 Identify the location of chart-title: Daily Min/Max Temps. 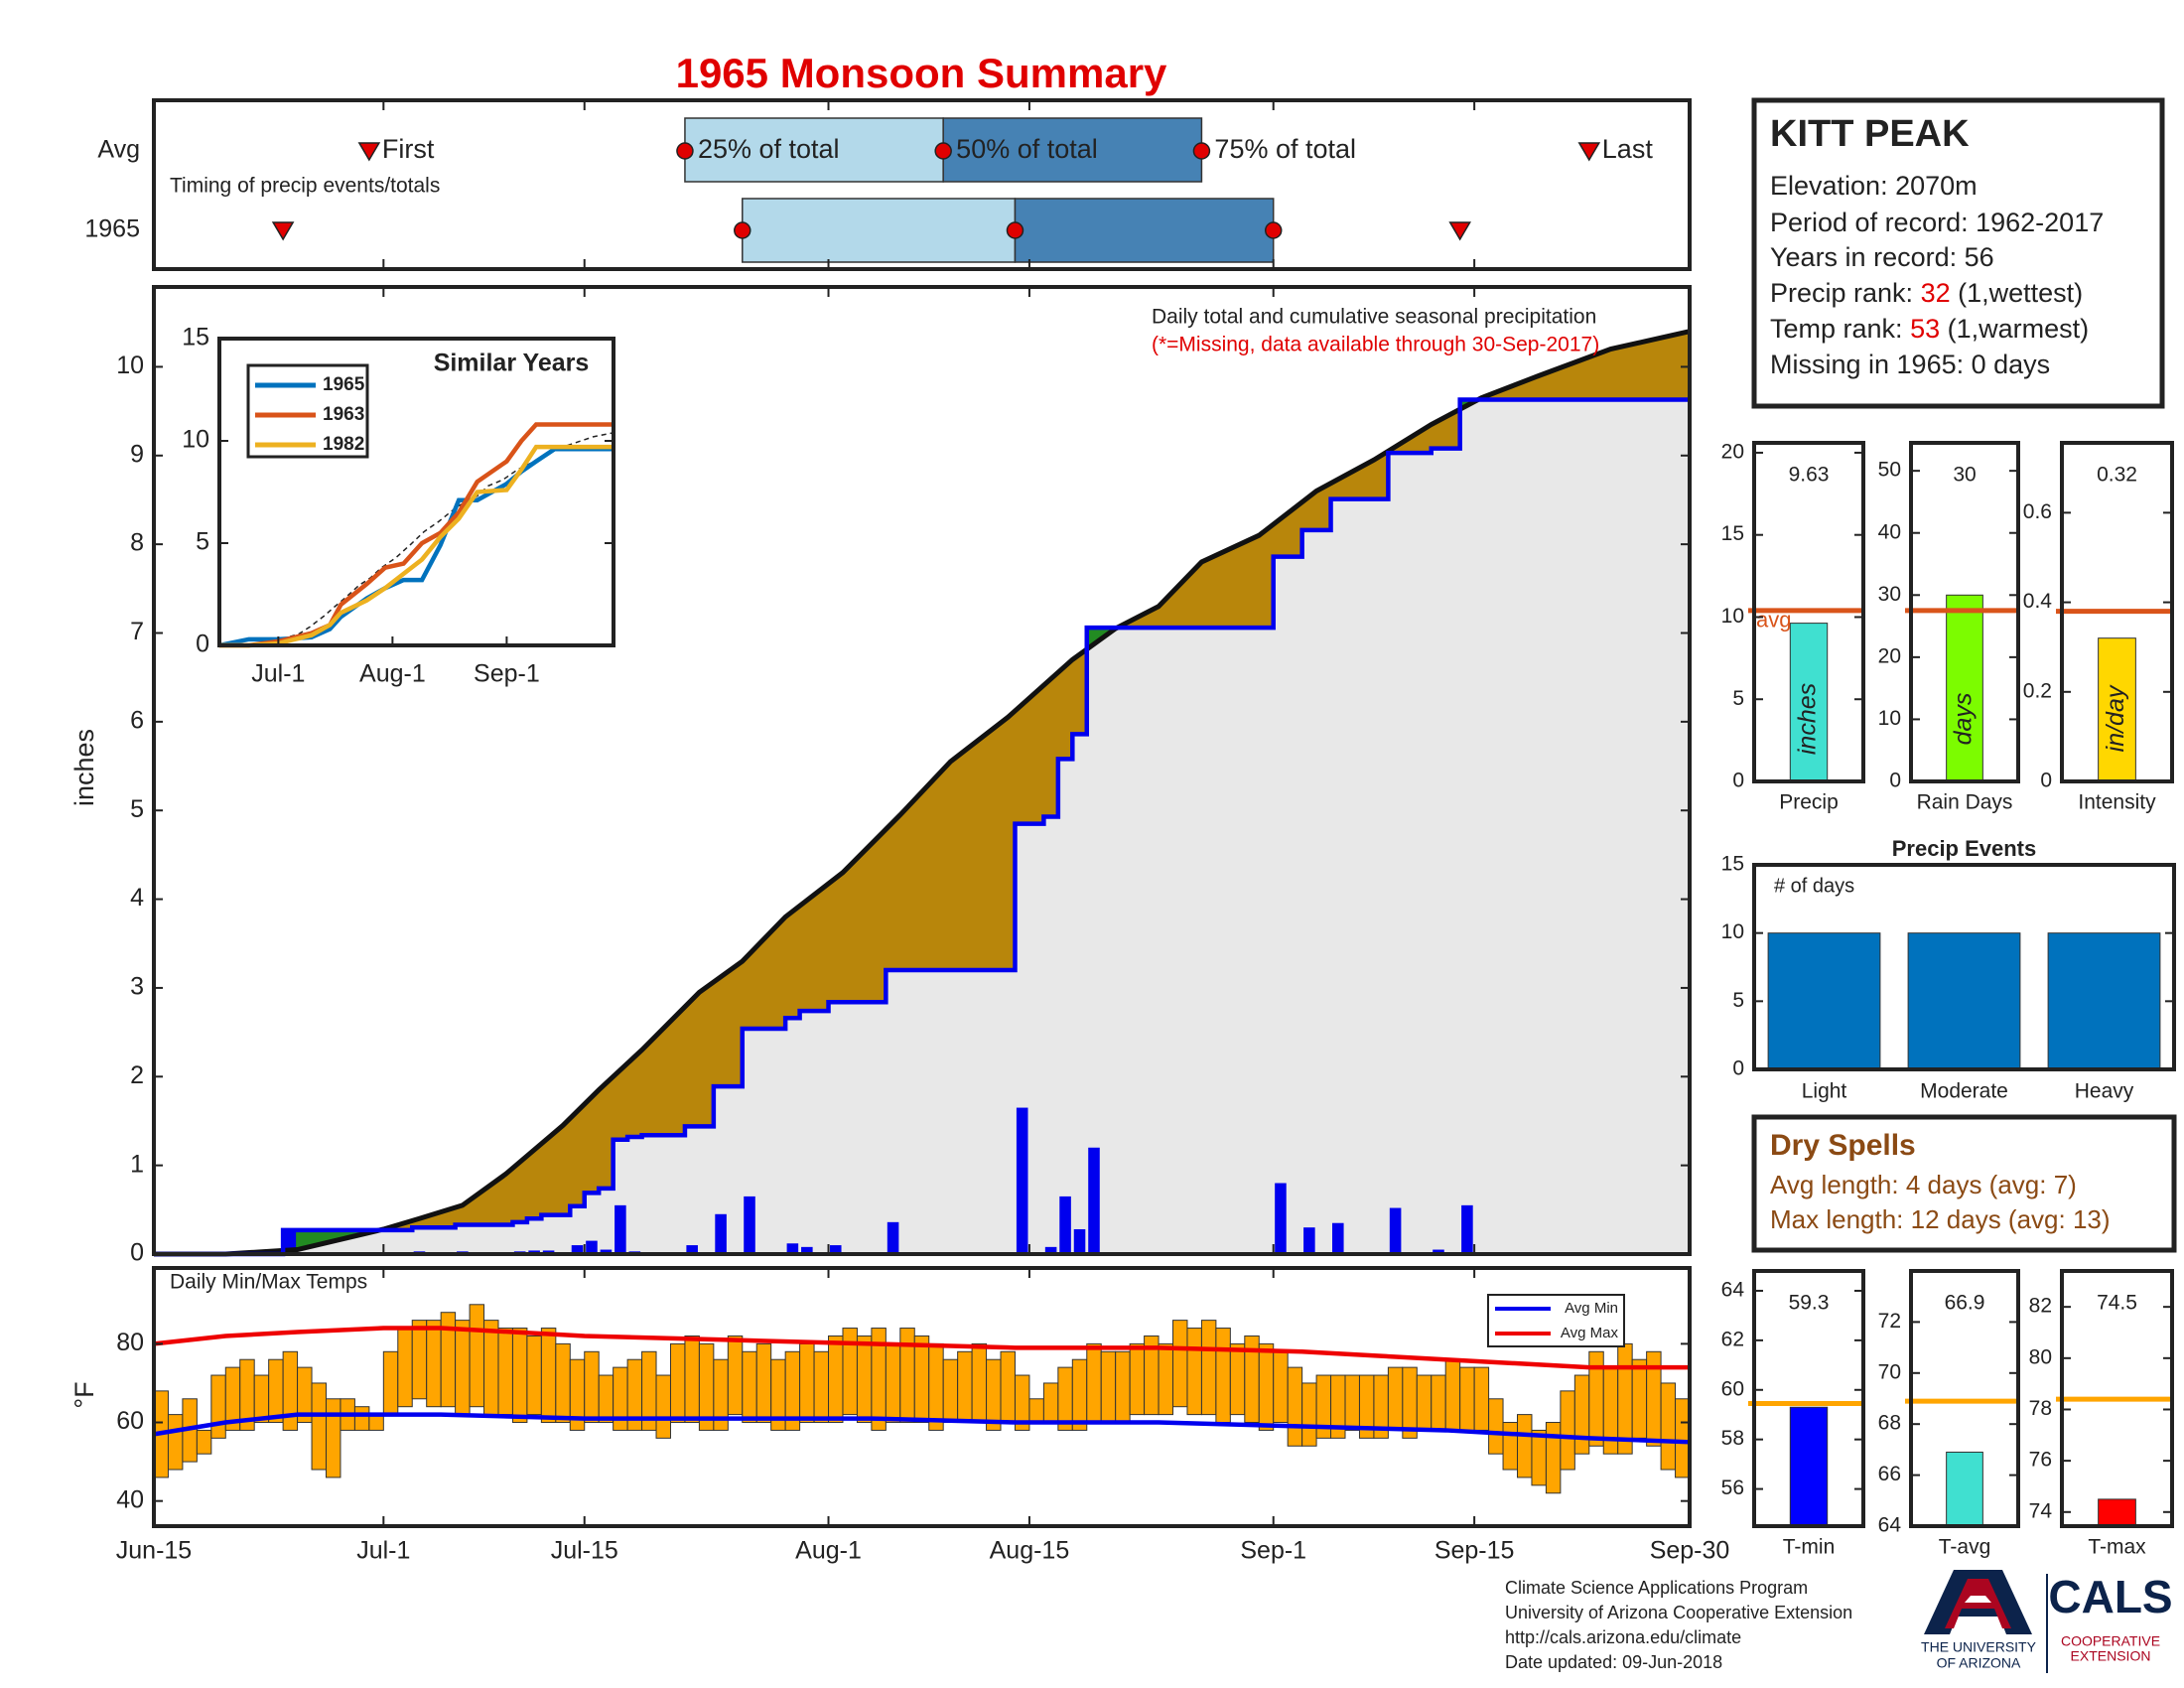
(268, 1282).